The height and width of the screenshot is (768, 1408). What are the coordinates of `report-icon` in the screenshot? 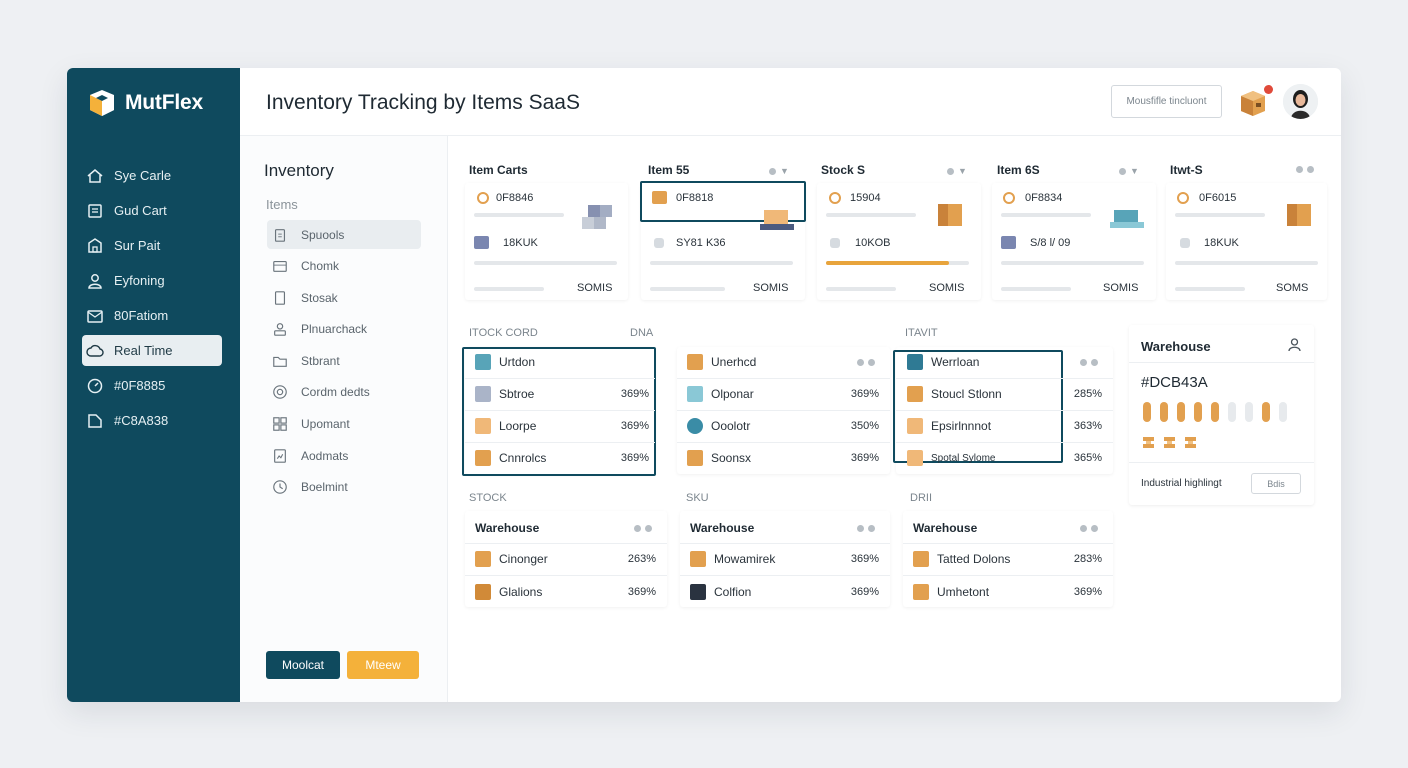 It's located at (280, 456).